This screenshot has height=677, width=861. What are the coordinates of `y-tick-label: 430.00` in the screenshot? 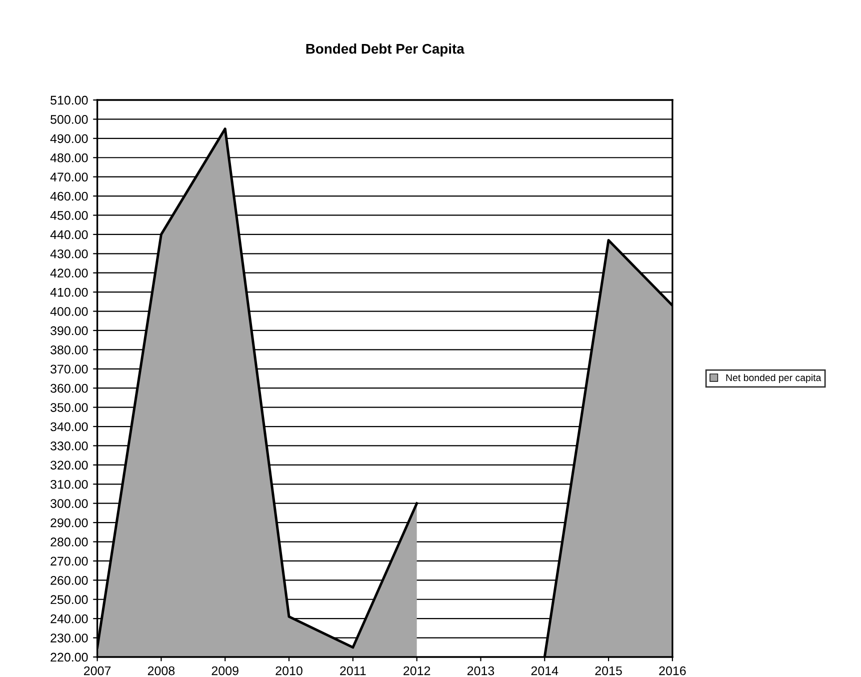 It's located at (69, 253).